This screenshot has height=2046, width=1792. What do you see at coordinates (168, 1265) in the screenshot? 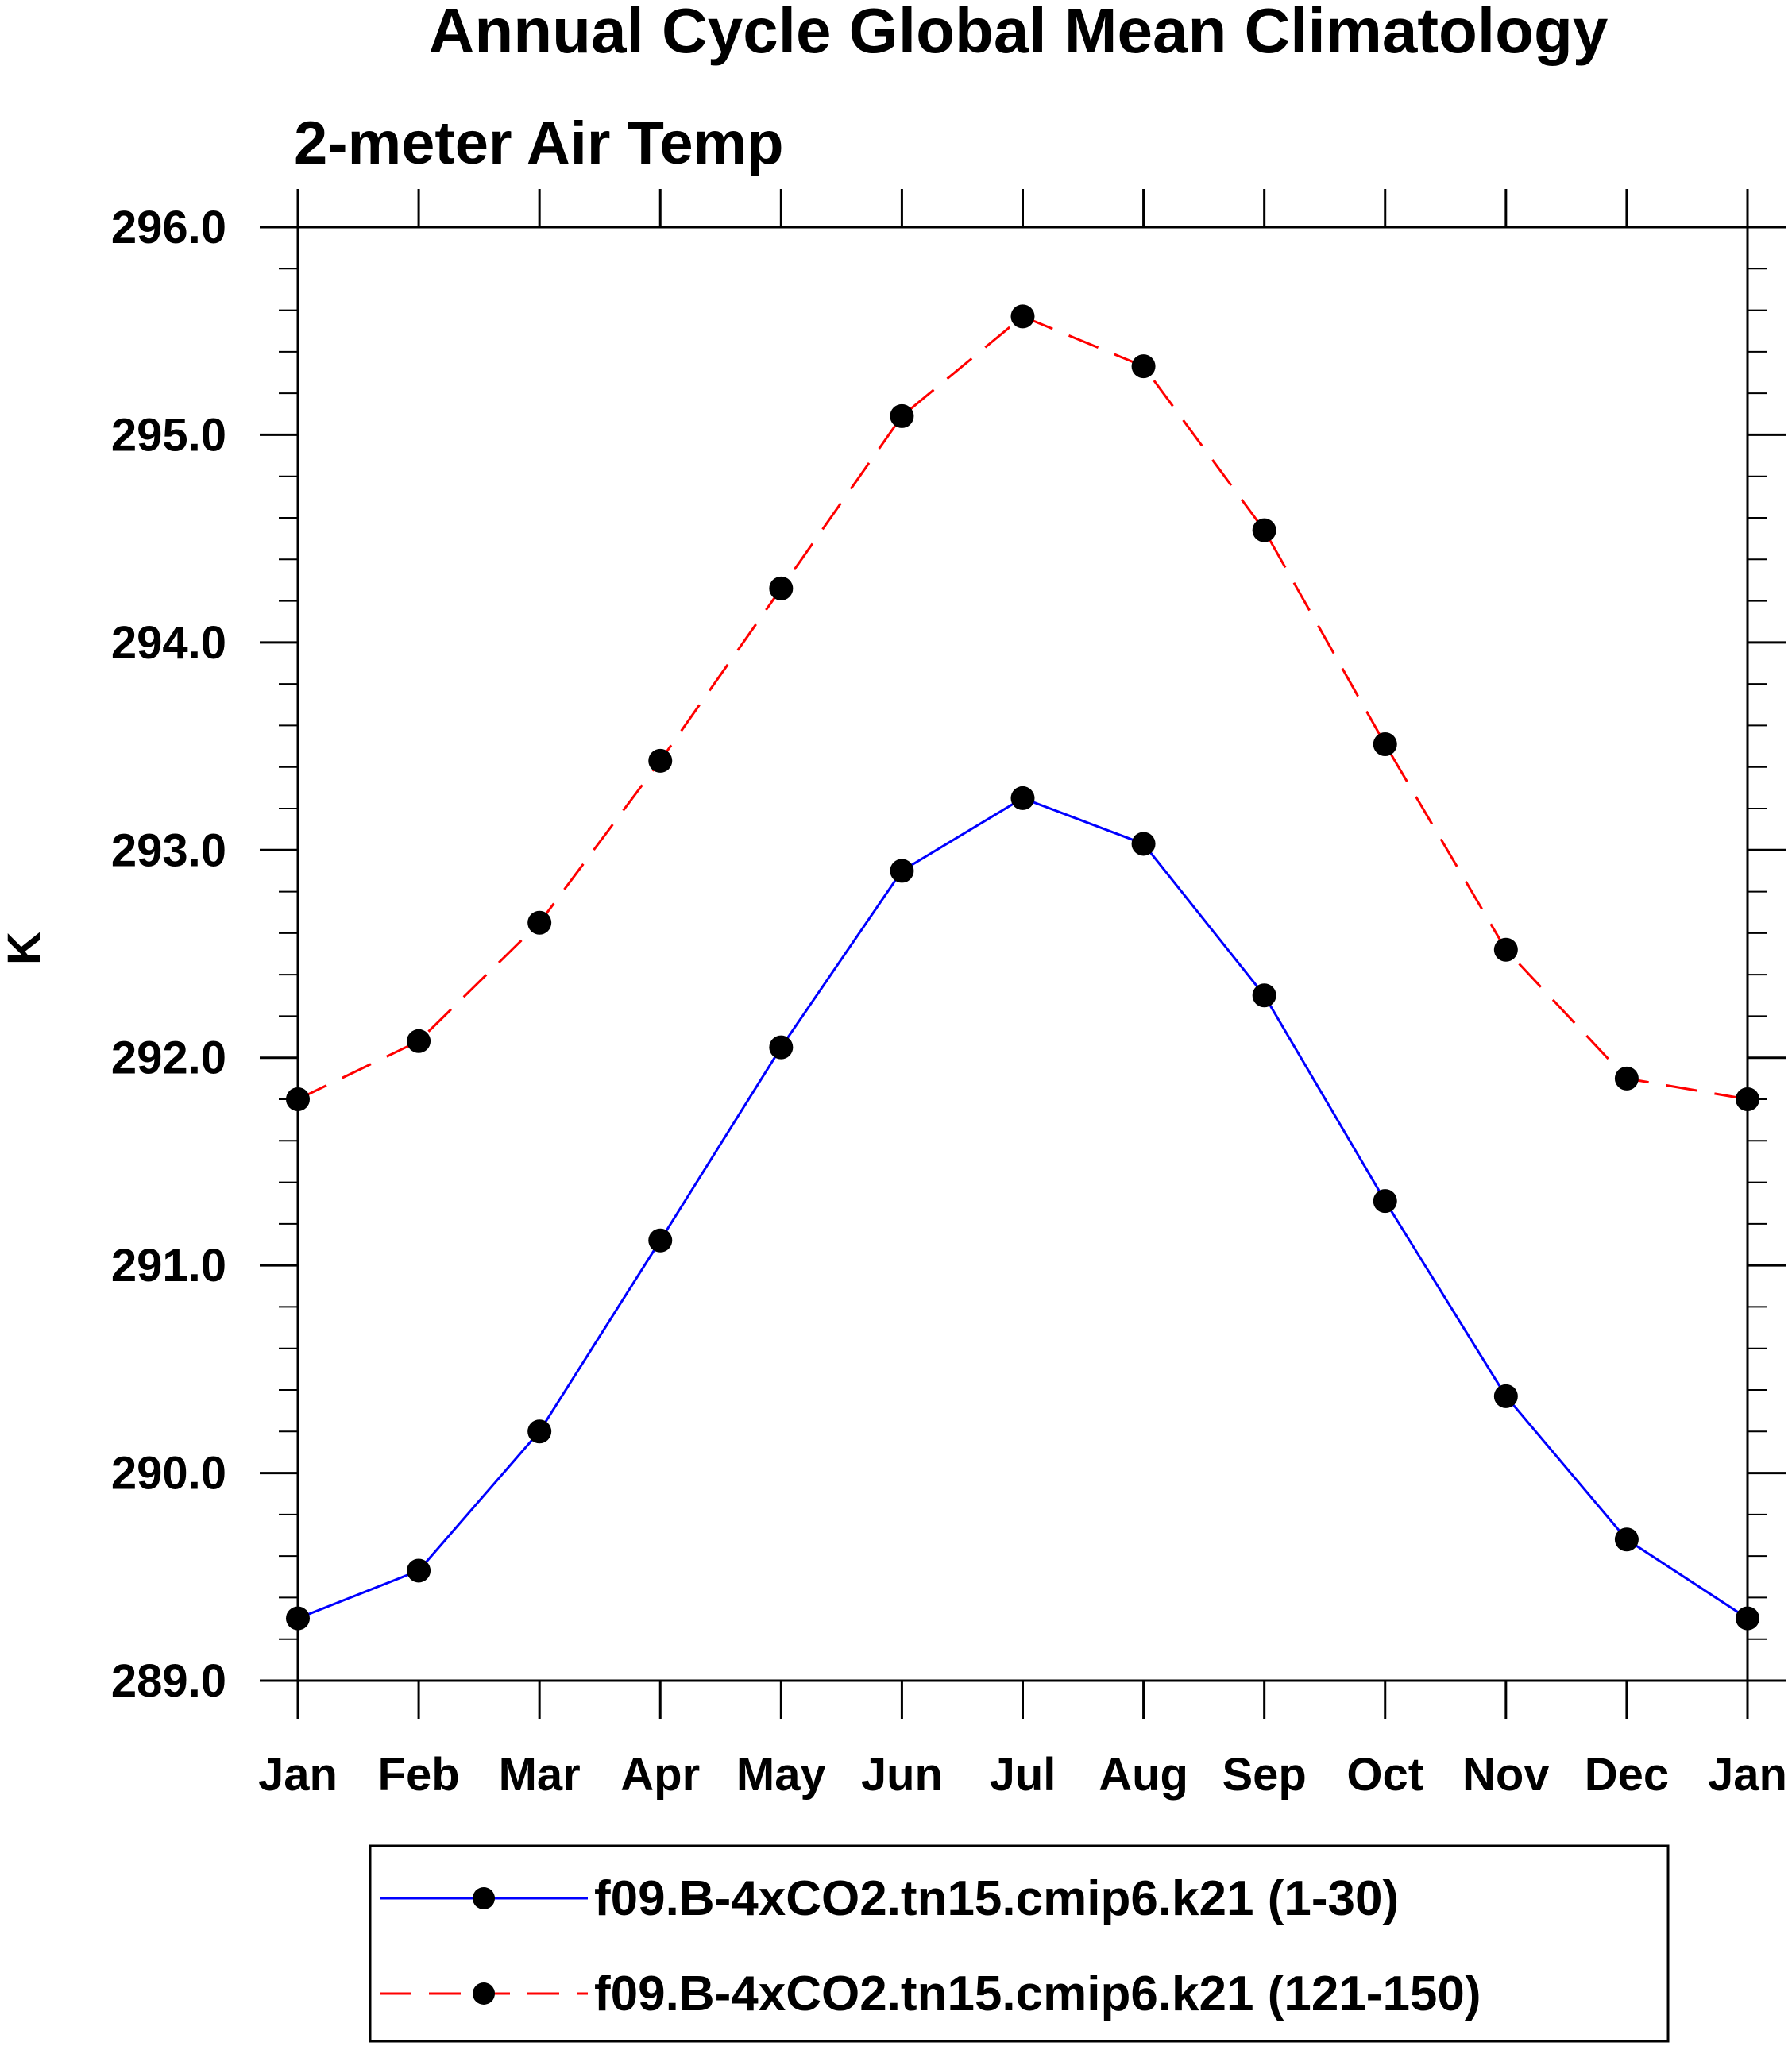
I see `y-tick-label: 291.0` at bounding box center [168, 1265].